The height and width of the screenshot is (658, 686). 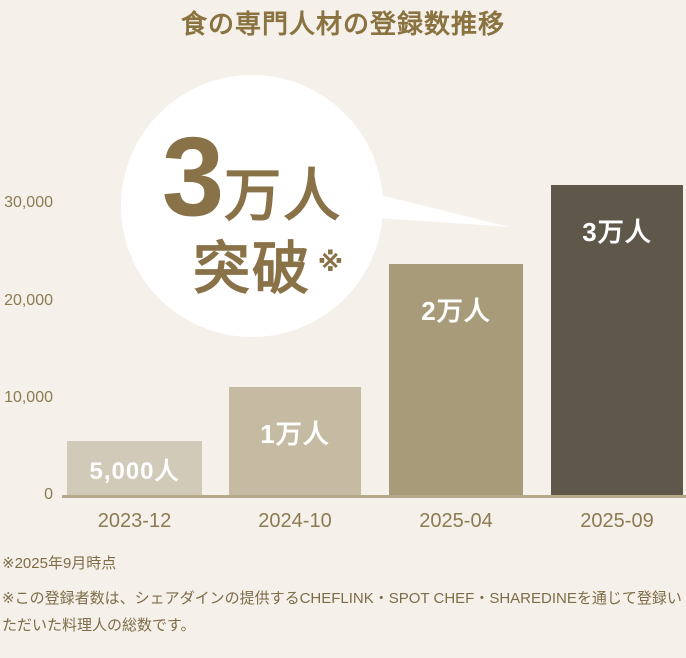 I want to click on x-tick-2025-09: 2025-09, so click(x=617, y=521).